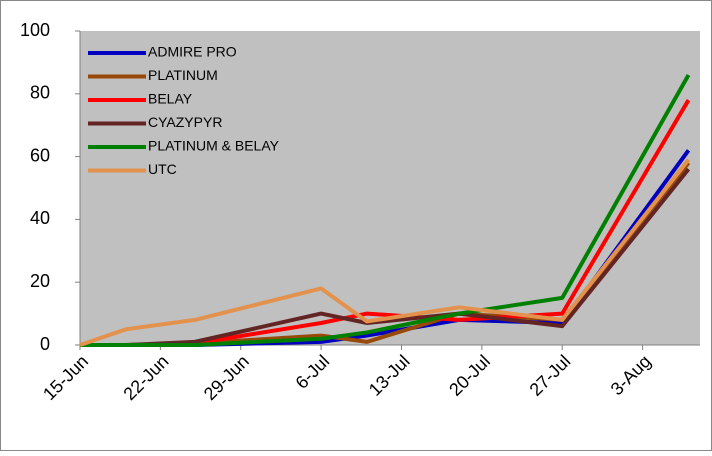 The image size is (712, 456). I want to click on y-tick-label: 80, so click(40, 93).